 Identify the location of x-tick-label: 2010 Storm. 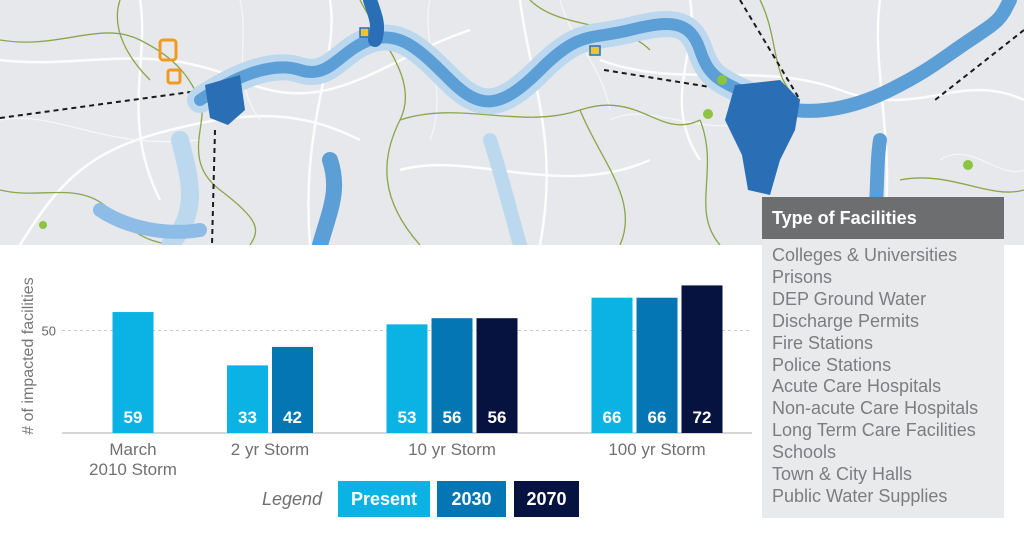
(133, 469).